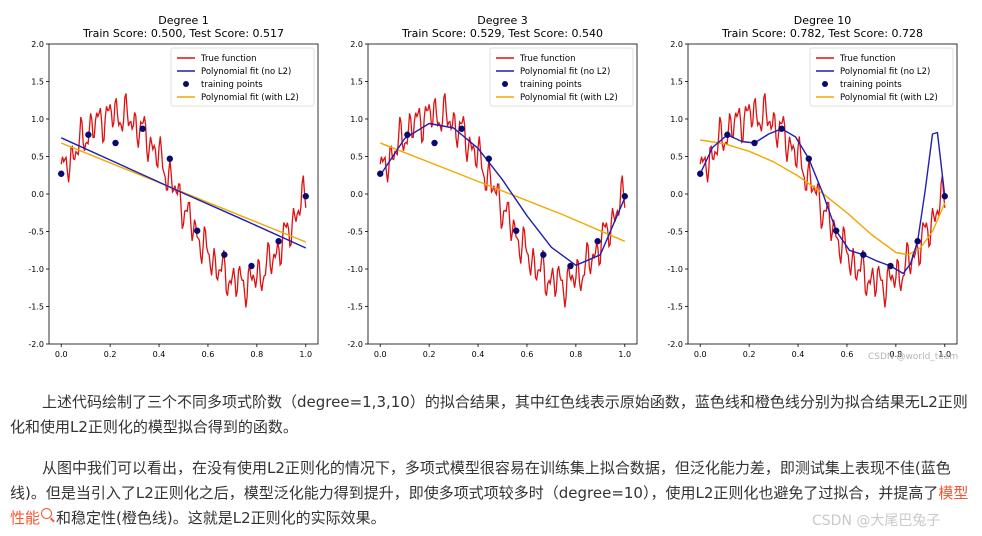  Describe the element at coordinates (823, 20) in the screenshot. I see `chart-title: Degree 10` at that location.